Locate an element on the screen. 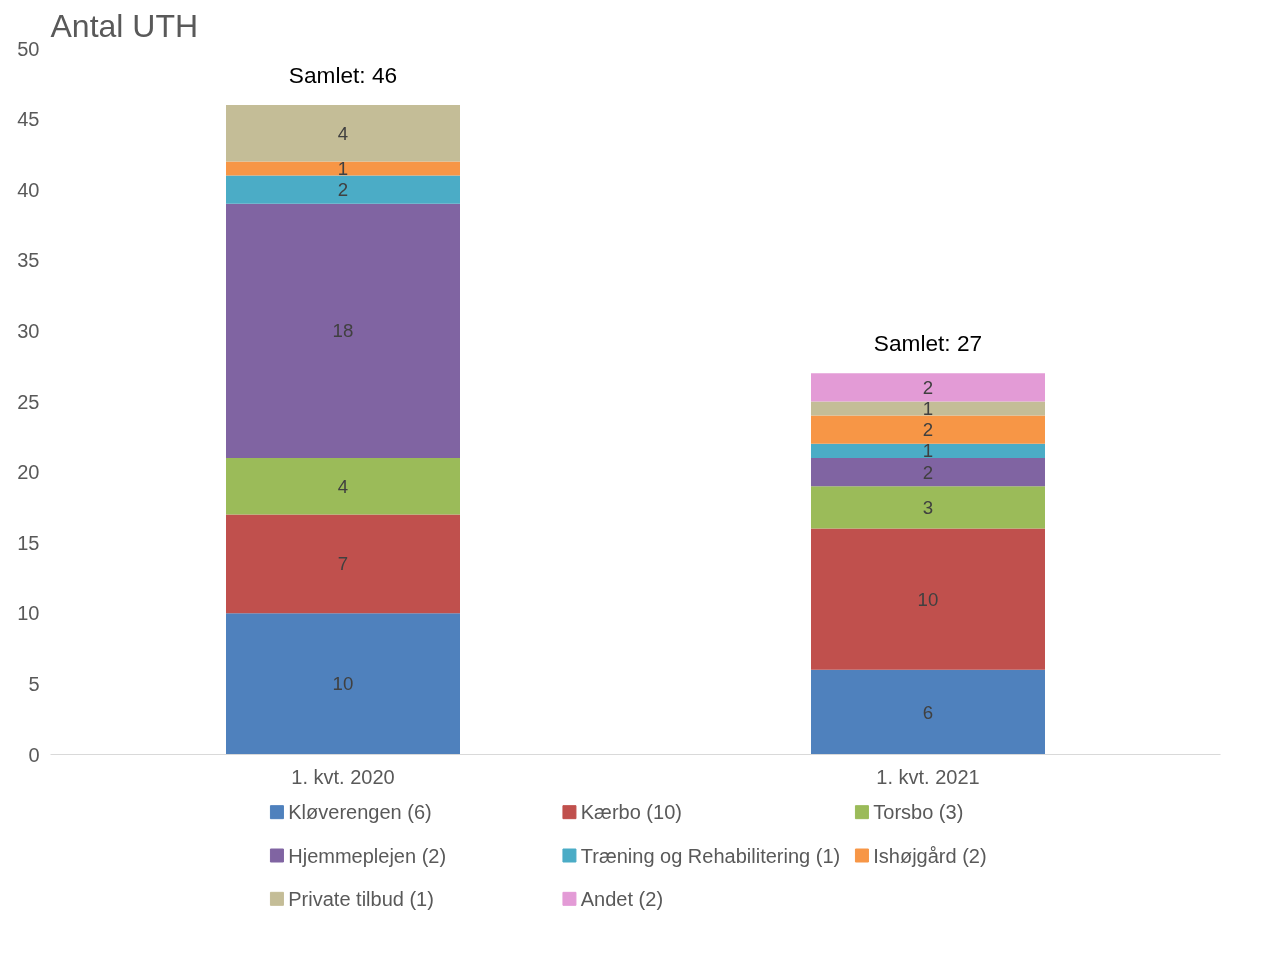 The width and height of the screenshot is (1280, 953). legend-label: Private tilbud (1) is located at coordinates (361, 898).